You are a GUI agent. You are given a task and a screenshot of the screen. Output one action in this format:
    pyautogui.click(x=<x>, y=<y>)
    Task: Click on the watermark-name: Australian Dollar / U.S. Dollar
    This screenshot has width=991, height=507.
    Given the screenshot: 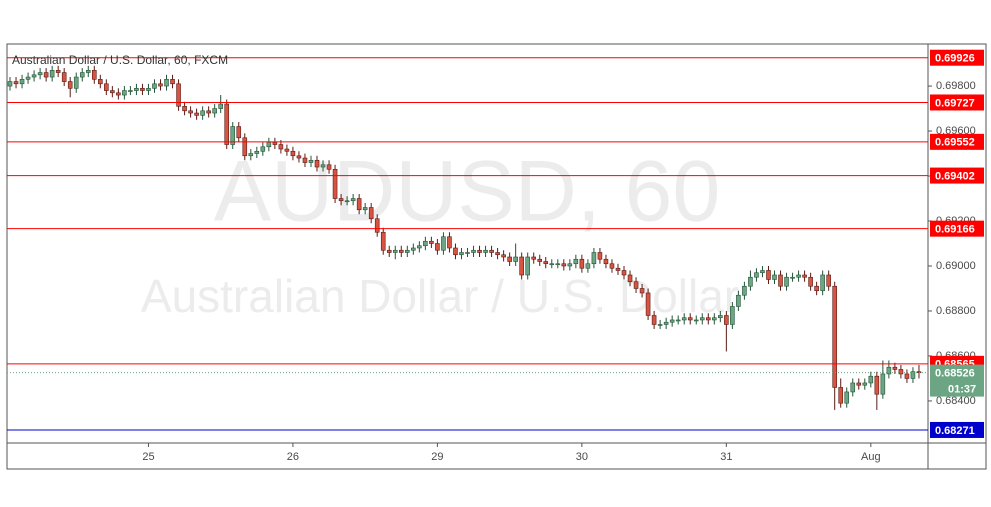 What is the action you would take?
    pyautogui.click(x=440, y=296)
    